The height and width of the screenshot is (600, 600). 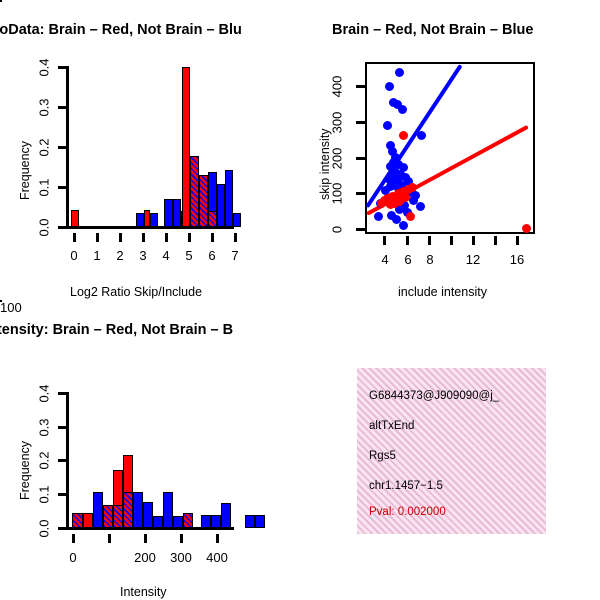 What do you see at coordinates (337, 122) in the screenshot?
I see `scatter-y-ticklabel-300: 300` at bounding box center [337, 122].